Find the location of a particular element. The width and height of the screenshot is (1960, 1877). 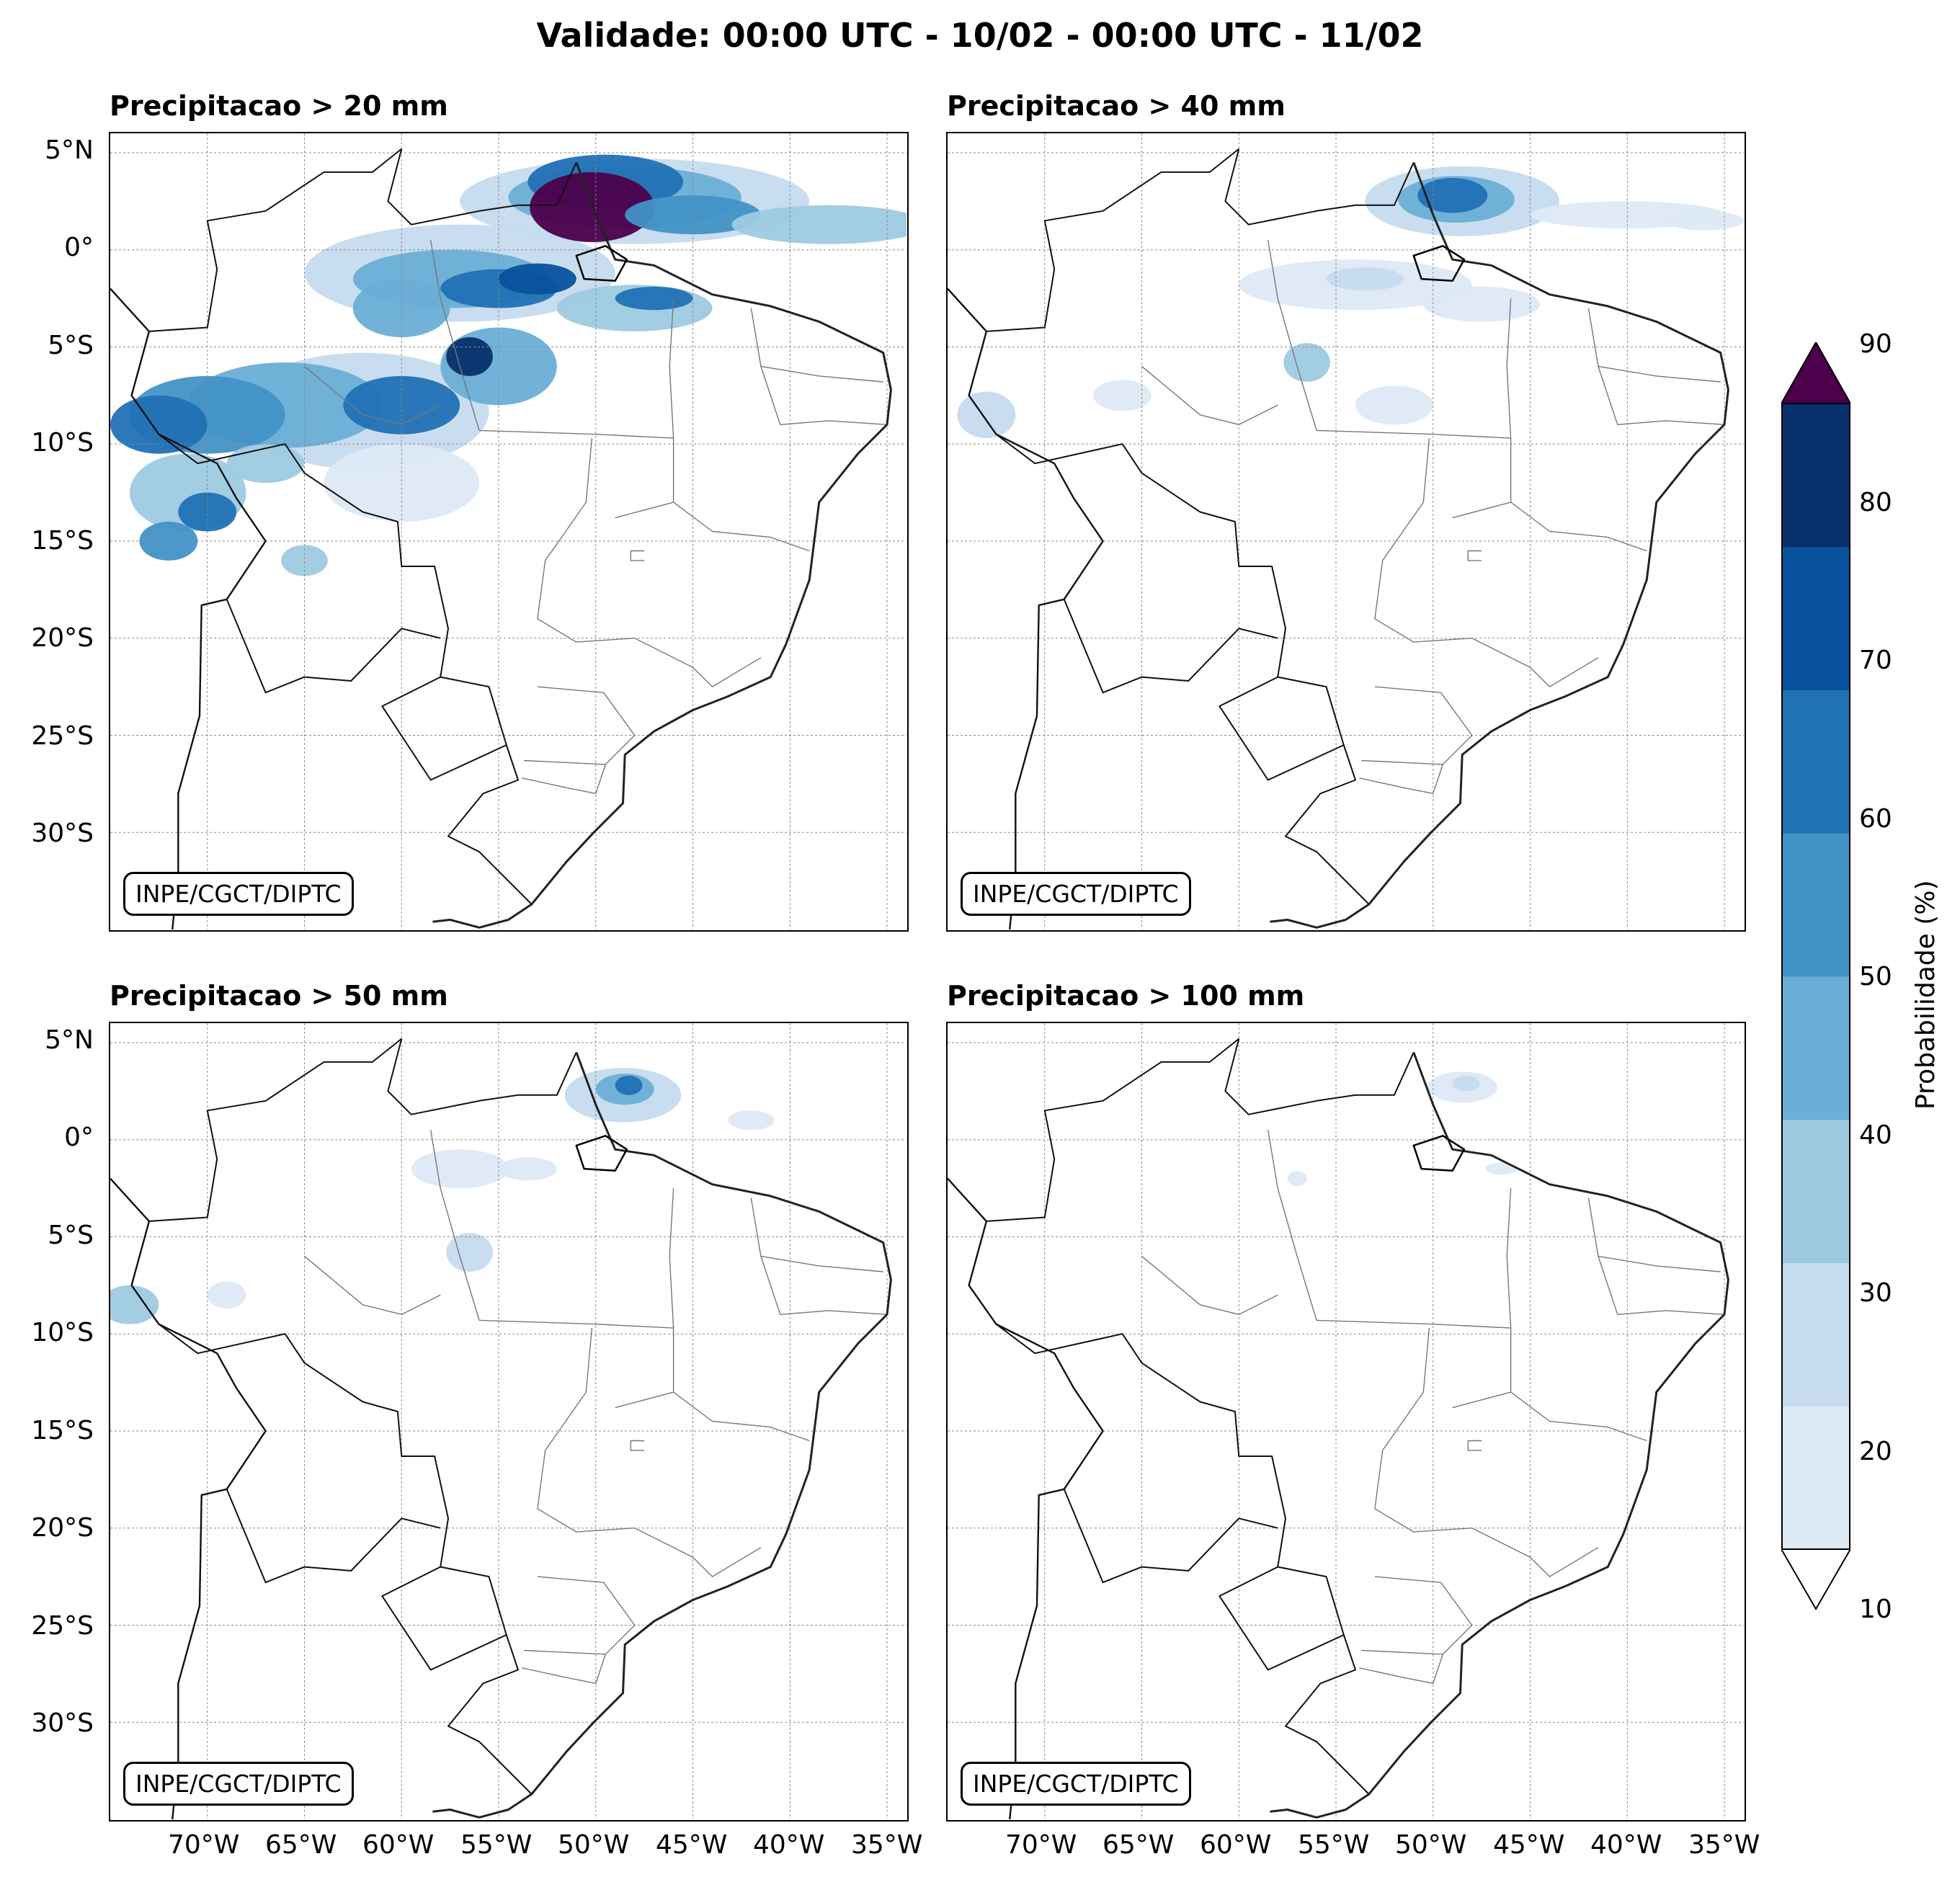

colorbar-tick: 10 is located at coordinates (1875, 1609).